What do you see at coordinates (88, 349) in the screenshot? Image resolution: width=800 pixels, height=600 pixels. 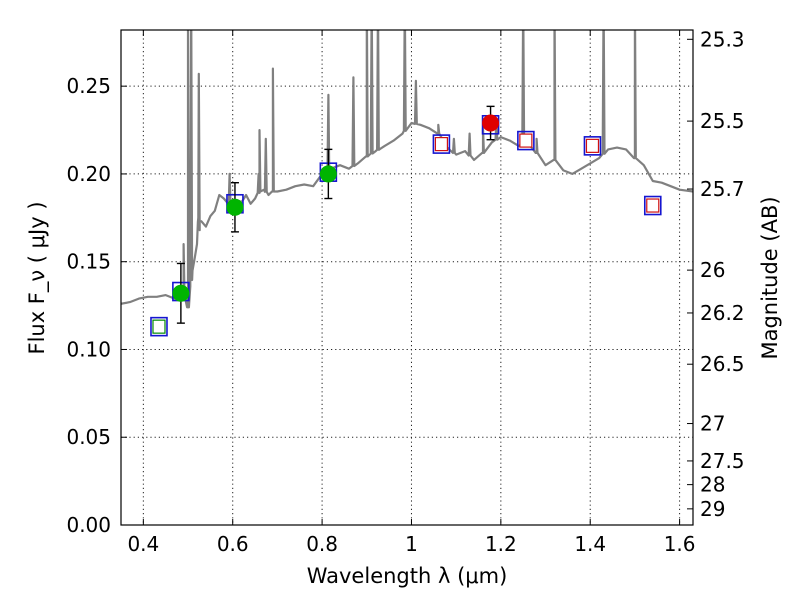 I see `y-tick-label: 0.10` at bounding box center [88, 349].